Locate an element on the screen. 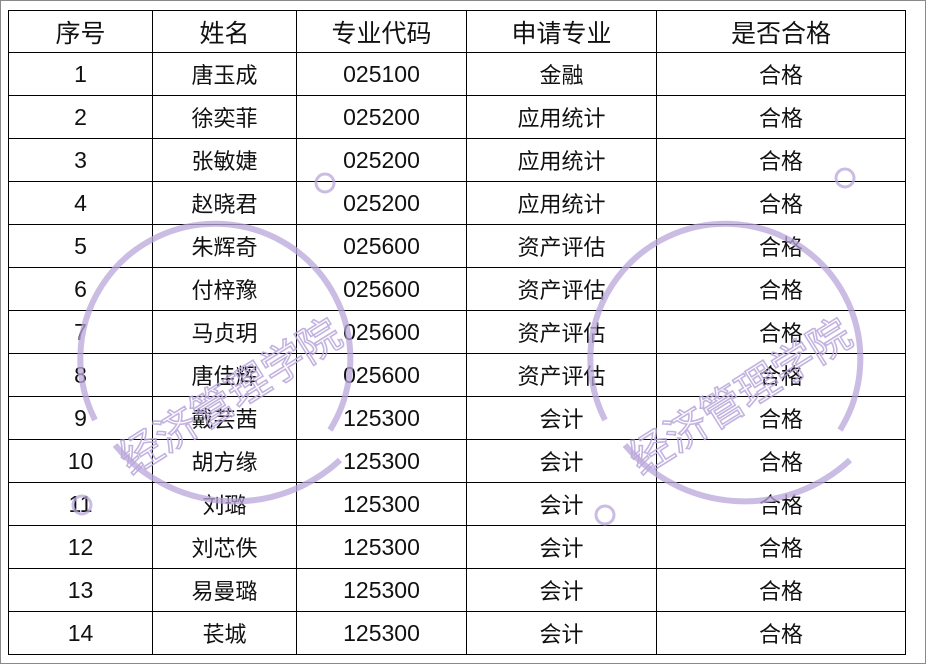  table-cell: 易曼璐 is located at coordinates (224, 590).